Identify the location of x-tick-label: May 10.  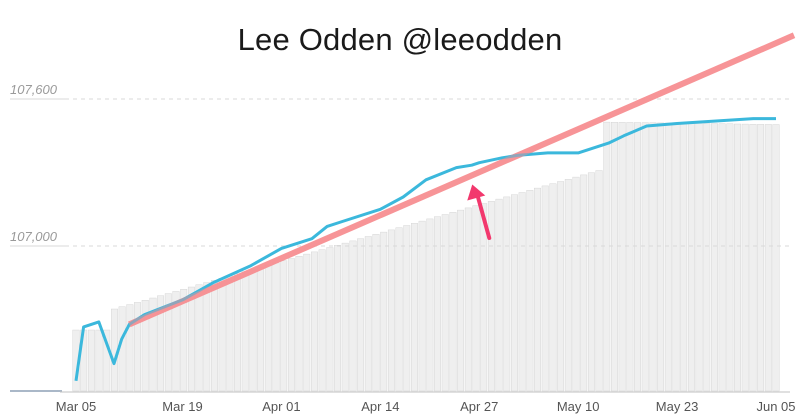
(578, 406).